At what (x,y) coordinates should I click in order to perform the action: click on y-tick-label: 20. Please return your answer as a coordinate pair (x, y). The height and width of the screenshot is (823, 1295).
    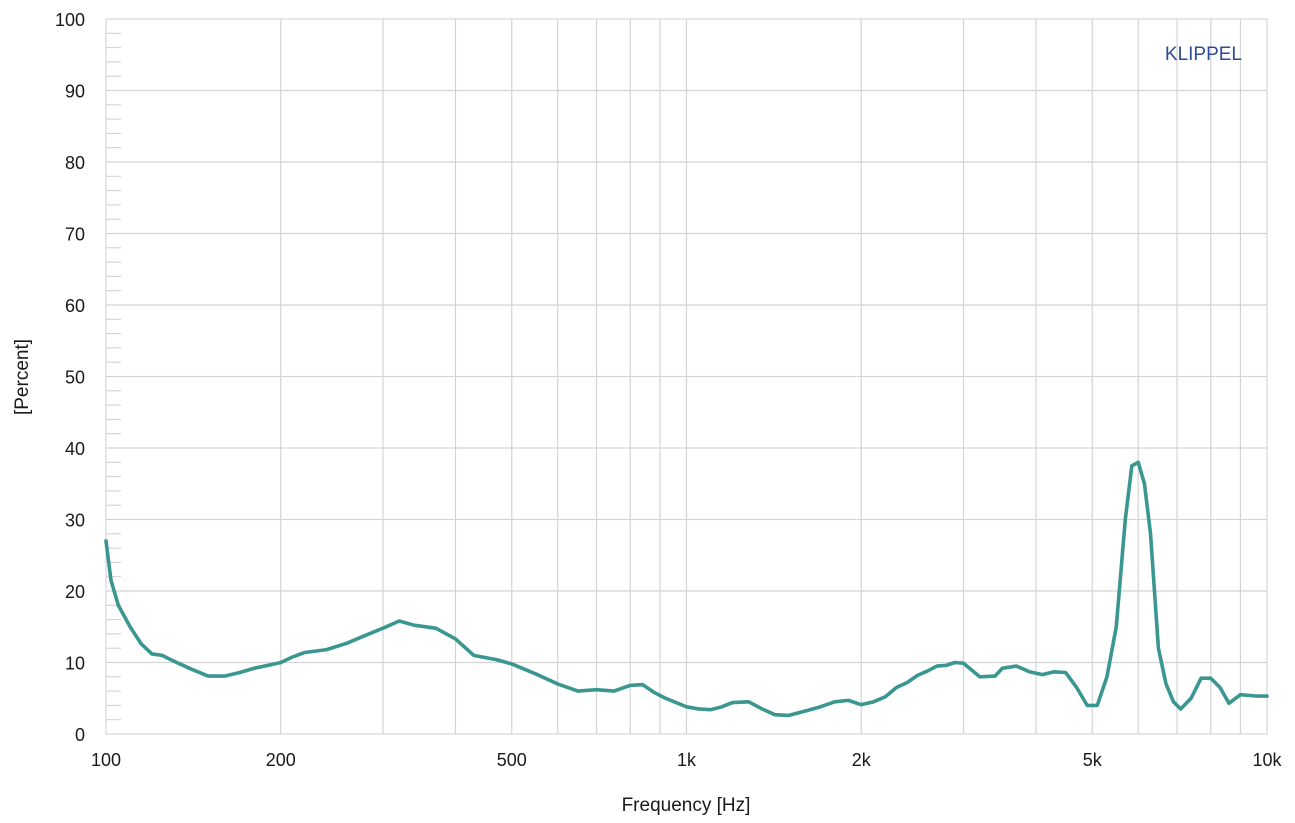
    Looking at the image, I should click on (75, 592).